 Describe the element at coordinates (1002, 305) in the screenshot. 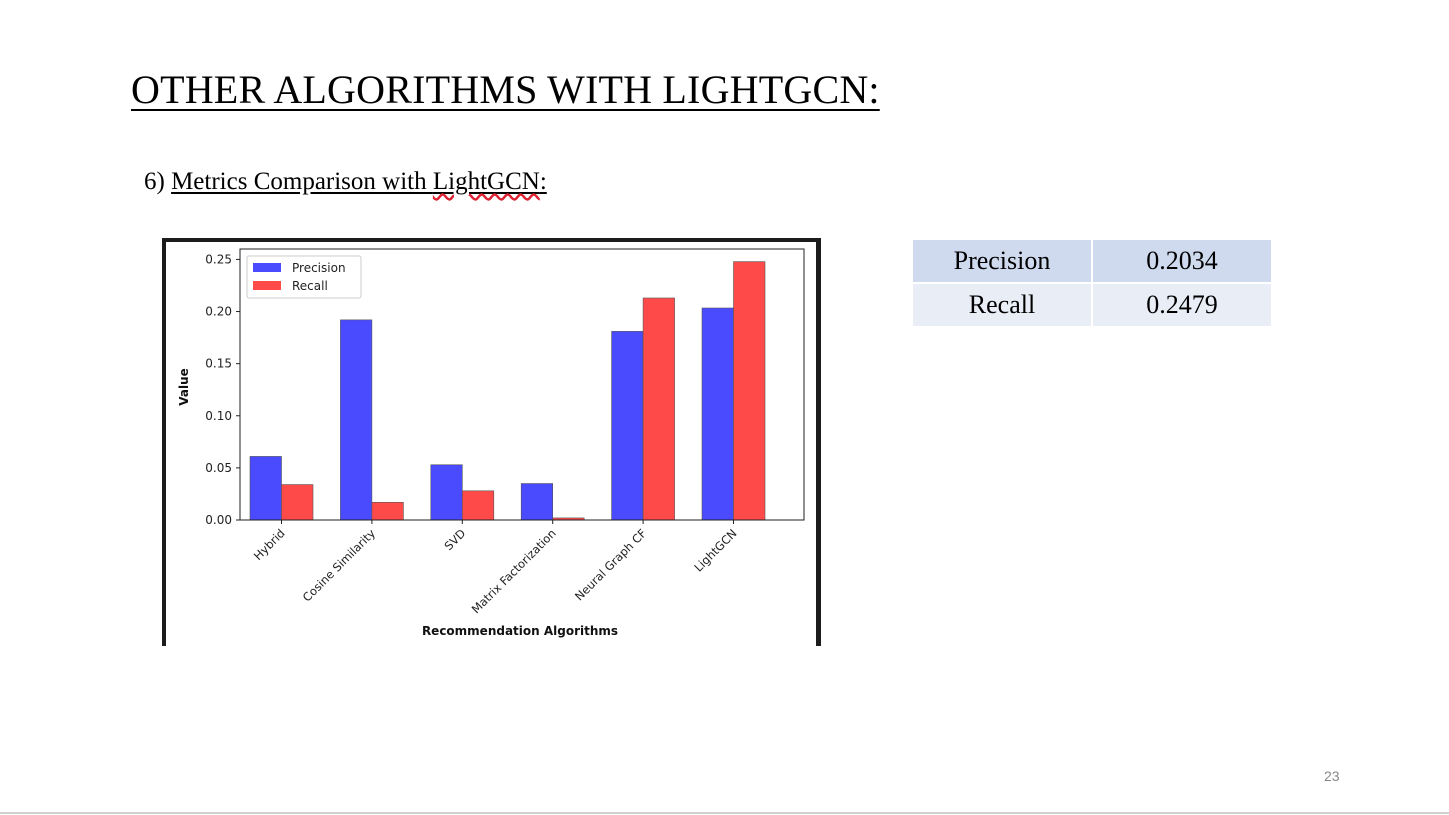

I see `table-cell-label: Recall` at that location.